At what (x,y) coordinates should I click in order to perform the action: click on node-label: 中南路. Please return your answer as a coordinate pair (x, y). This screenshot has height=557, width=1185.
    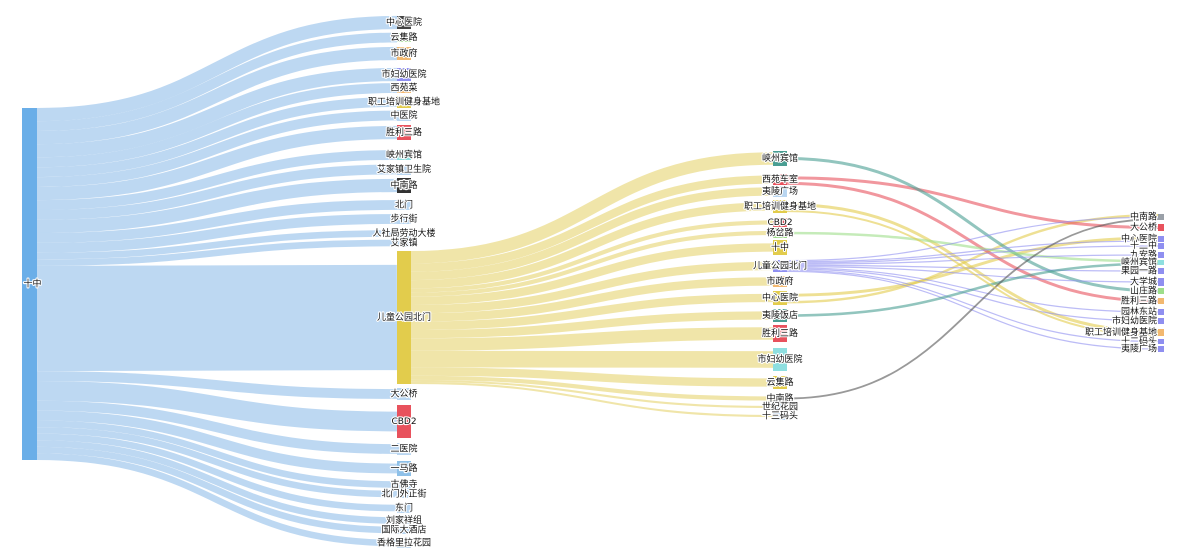
    Looking at the image, I should click on (1143, 217).